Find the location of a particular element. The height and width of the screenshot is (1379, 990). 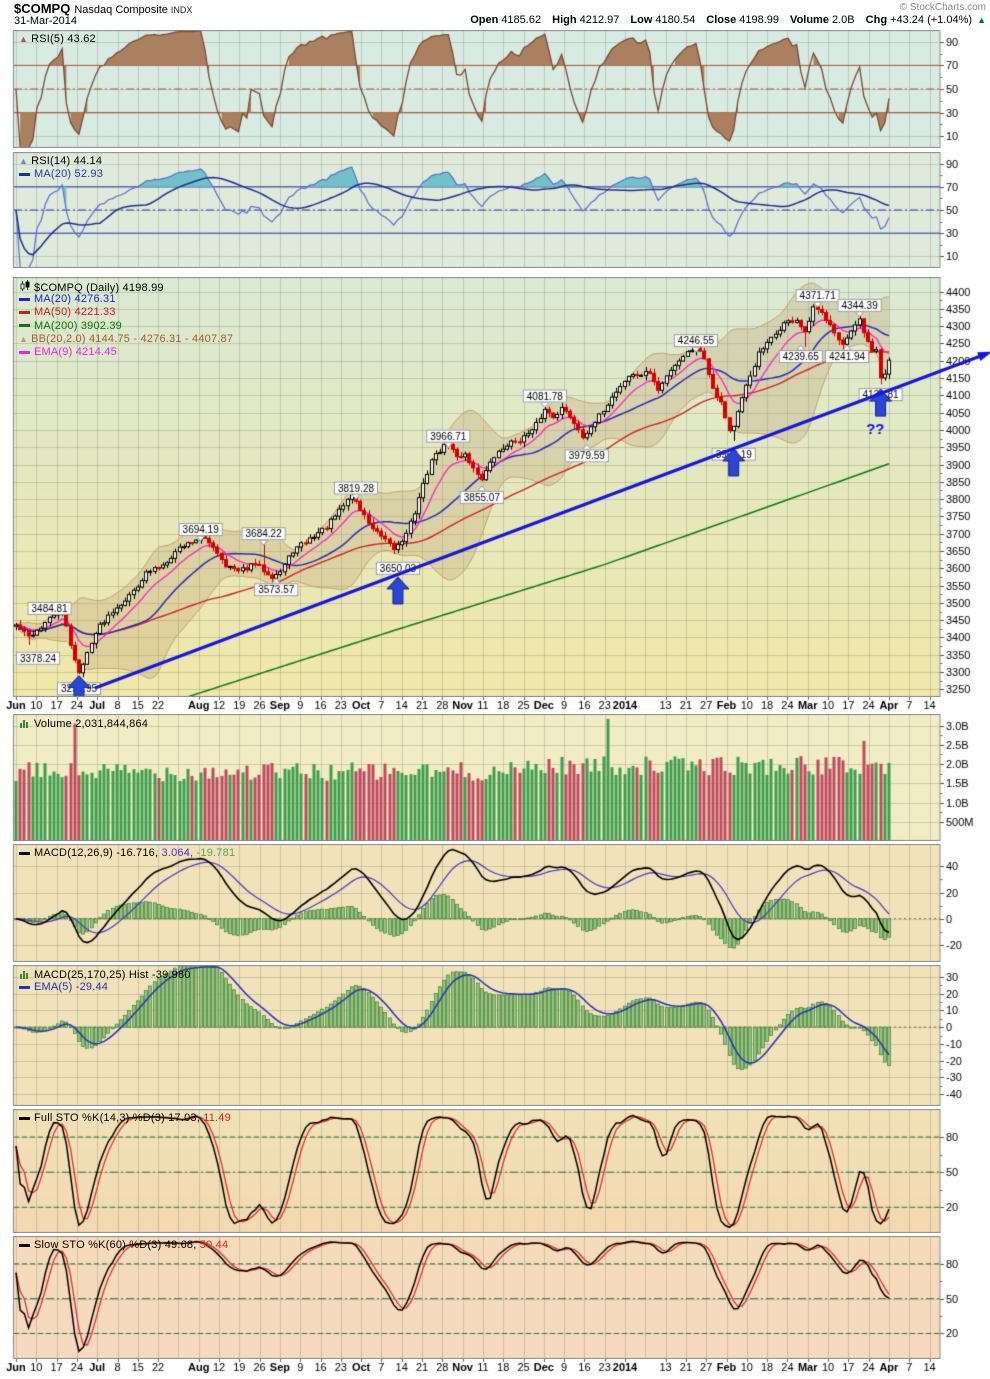

legend-rsi5: ▲ RSI(5) 43.62 is located at coordinates (57, 39).